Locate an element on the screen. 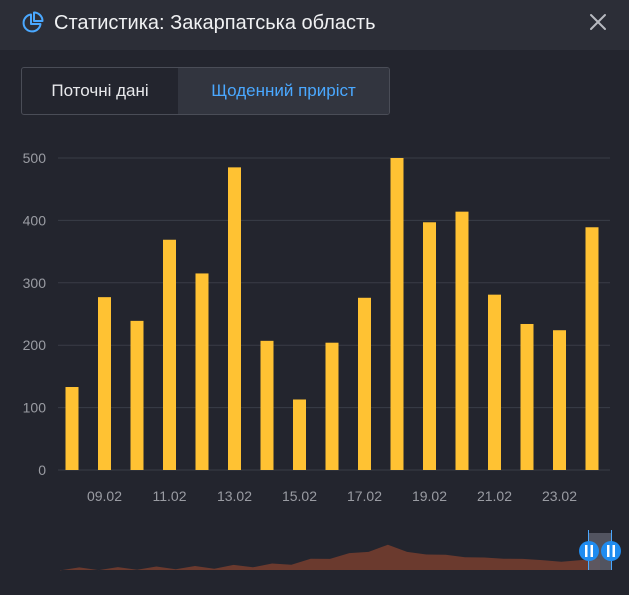 Image resolution: width=629 pixels, height=595 pixels. x-tick-label: 09.02 is located at coordinates (104, 496).